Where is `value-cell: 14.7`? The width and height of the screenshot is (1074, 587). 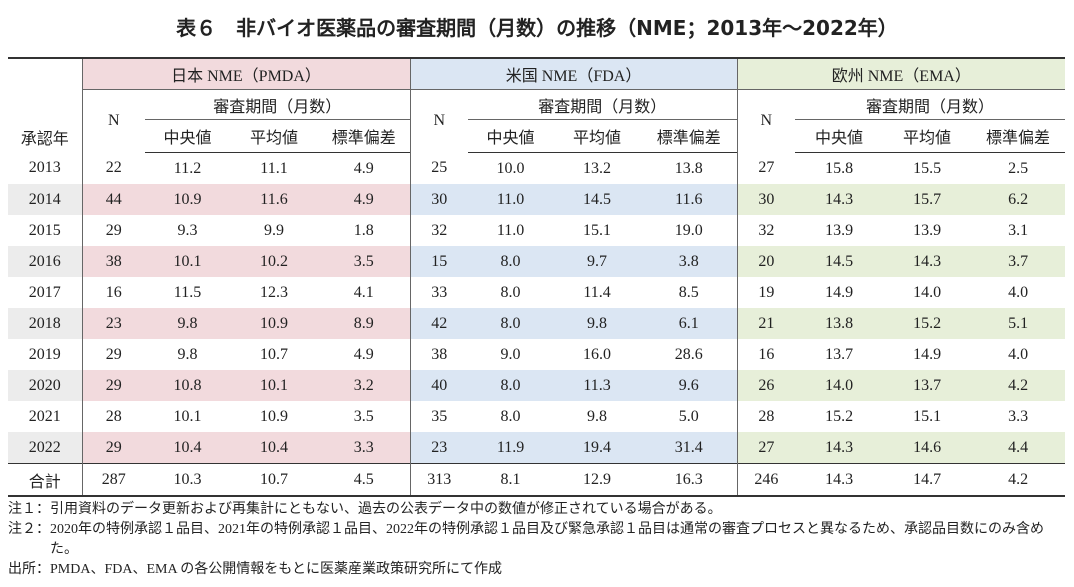 value-cell: 14.7 is located at coordinates (927, 479).